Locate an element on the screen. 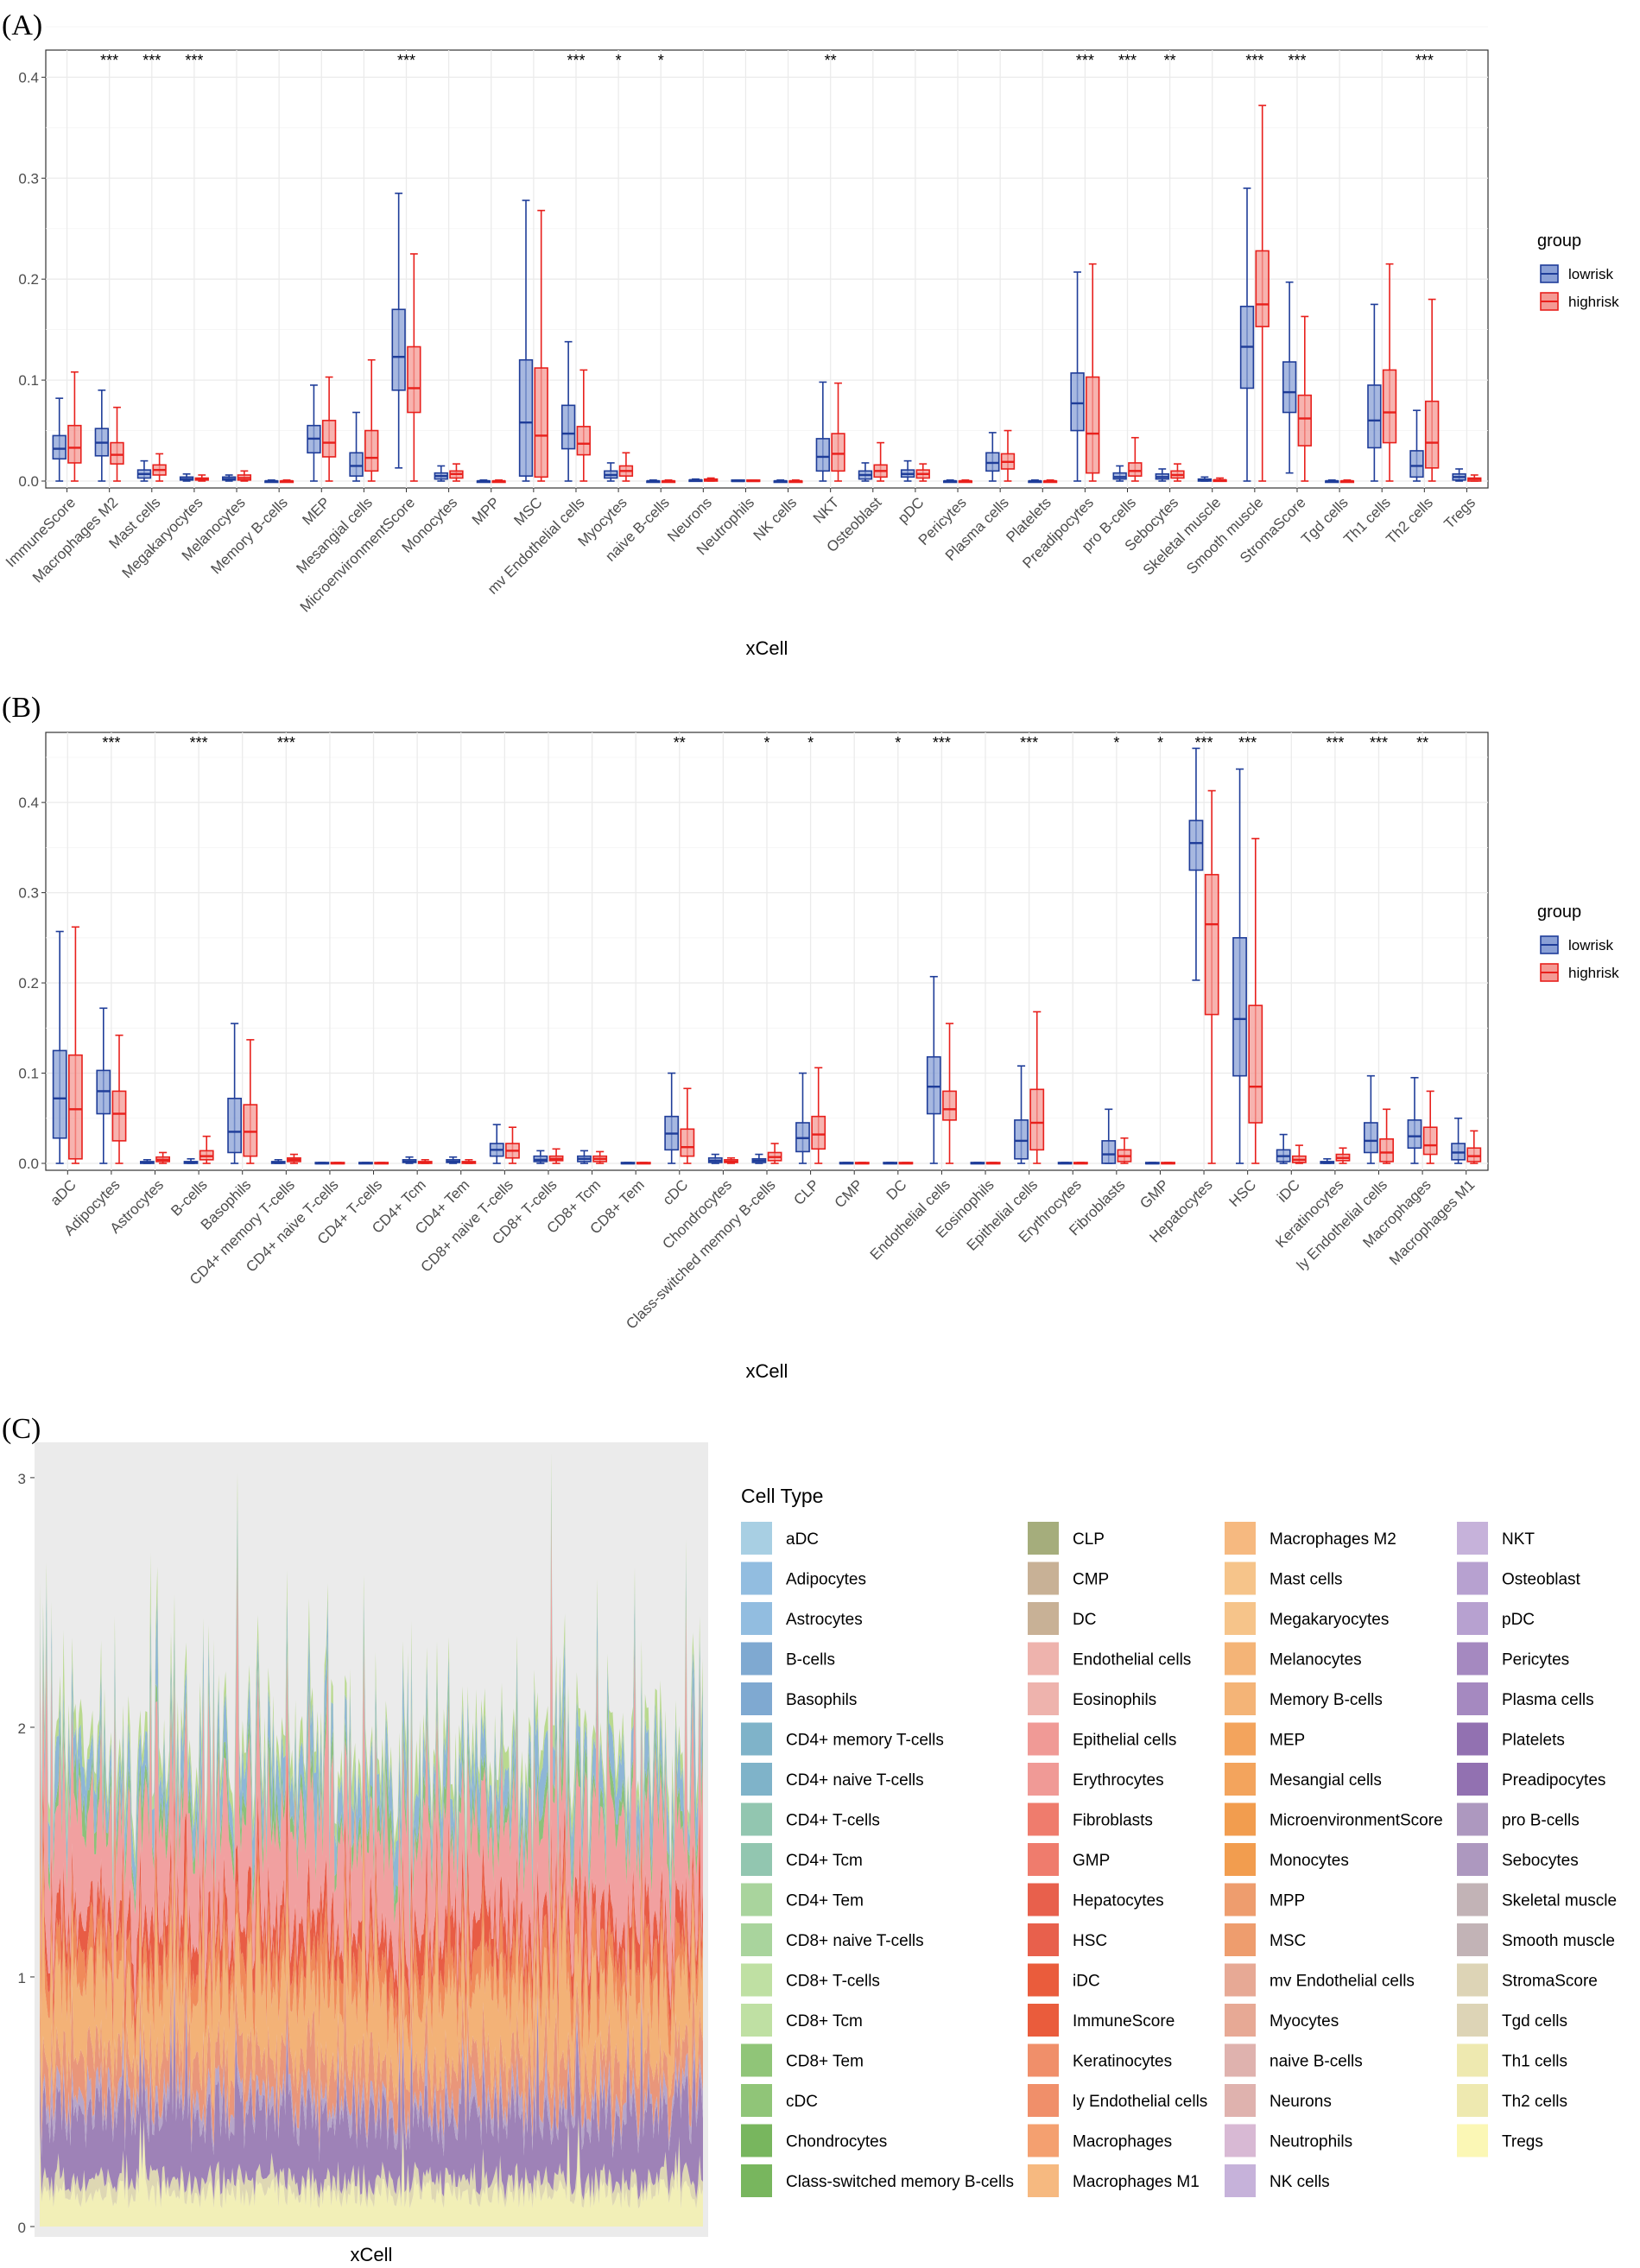 Image resolution: width=1640 pixels, height=2268 pixels. x-tick-label: iDC is located at coordinates (1288, 1190).